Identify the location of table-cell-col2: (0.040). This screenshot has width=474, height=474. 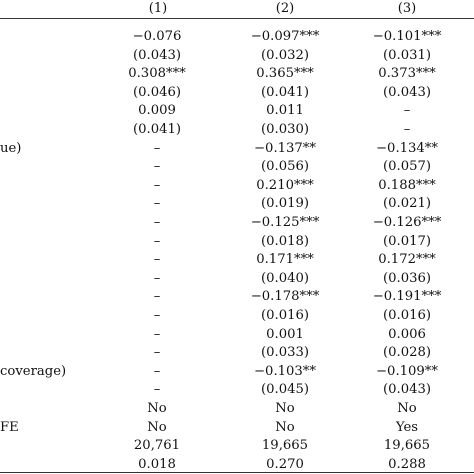
(285, 278).